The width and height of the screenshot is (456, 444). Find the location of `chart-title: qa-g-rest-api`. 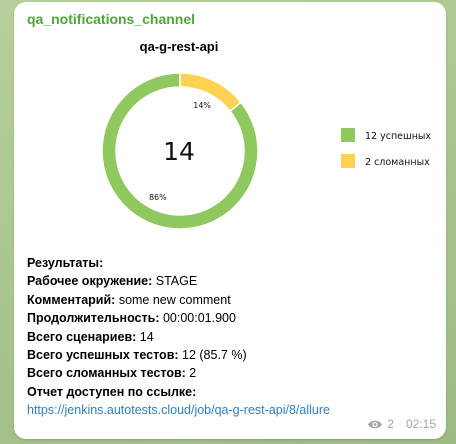

chart-title: qa-g-rest-api is located at coordinates (179, 46).